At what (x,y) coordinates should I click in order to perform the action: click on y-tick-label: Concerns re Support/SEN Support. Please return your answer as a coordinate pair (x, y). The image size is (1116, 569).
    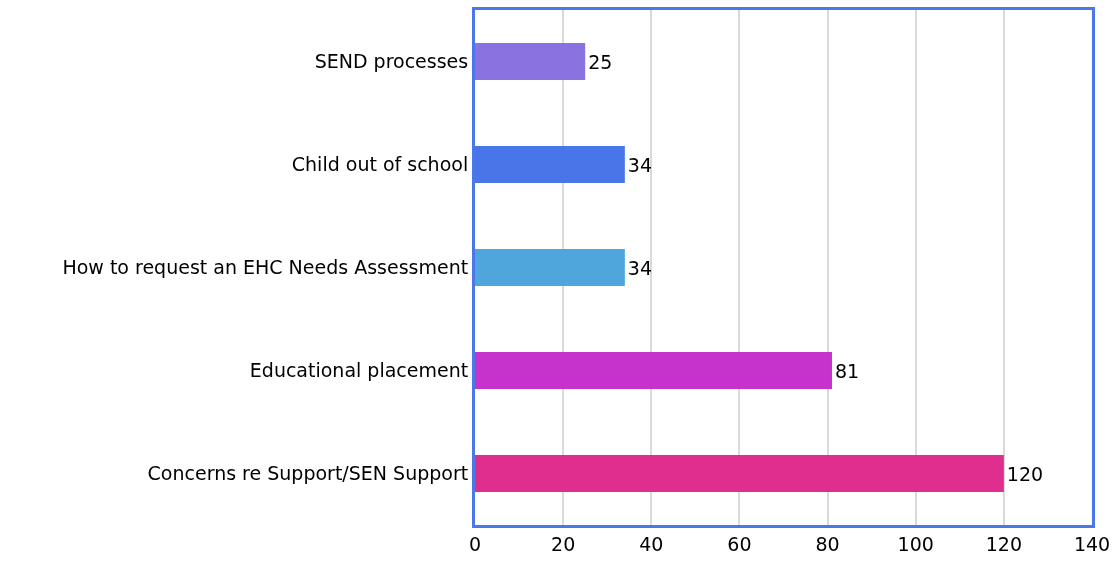
    Looking at the image, I should click on (308, 473).